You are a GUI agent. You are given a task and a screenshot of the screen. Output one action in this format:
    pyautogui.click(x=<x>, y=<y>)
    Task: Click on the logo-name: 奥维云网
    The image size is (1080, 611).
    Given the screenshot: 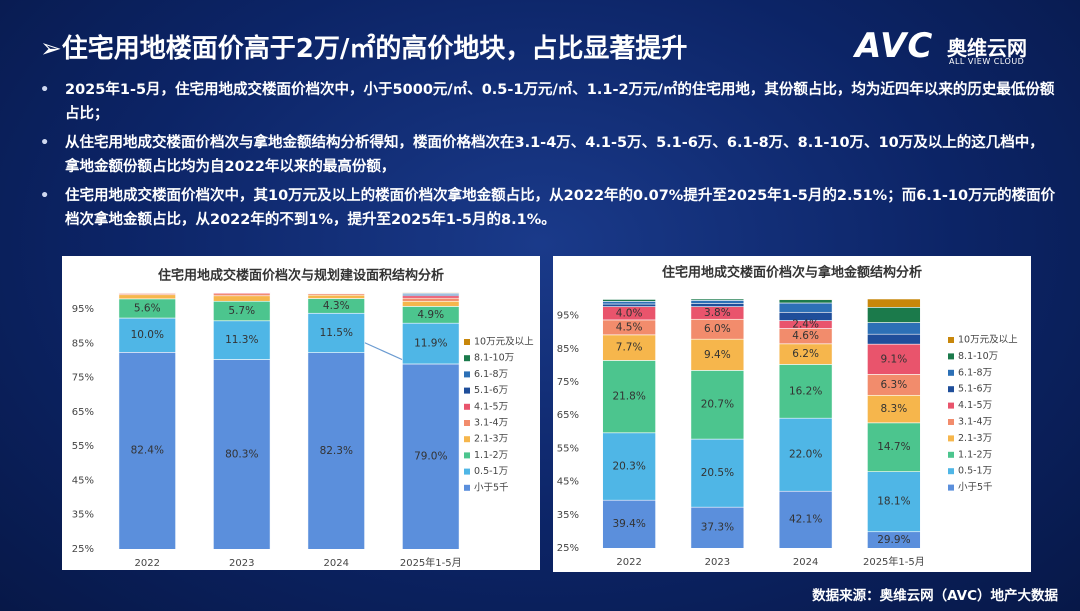 What is the action you would take?
    pyautogui.click(x=987, y=48)
    